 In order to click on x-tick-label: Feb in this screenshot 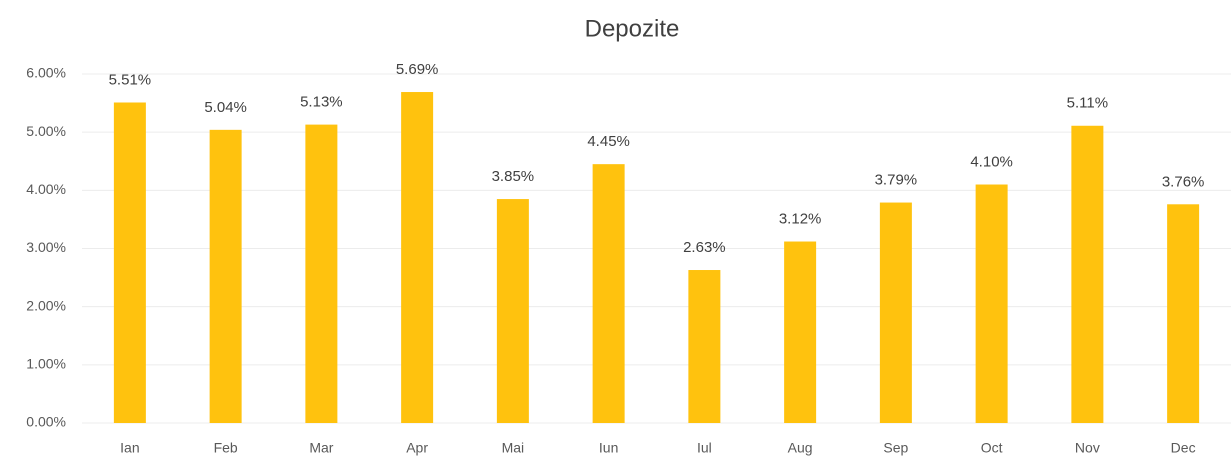, I will do `click(226, 448)`.